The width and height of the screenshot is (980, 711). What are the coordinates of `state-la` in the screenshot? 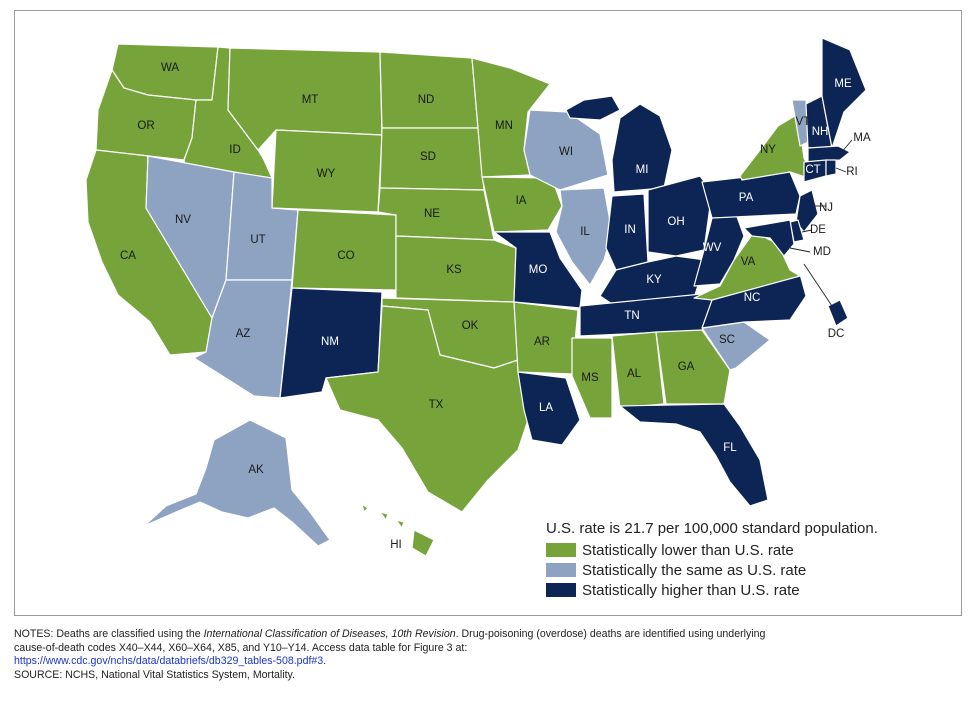 It's located at (549, 408).